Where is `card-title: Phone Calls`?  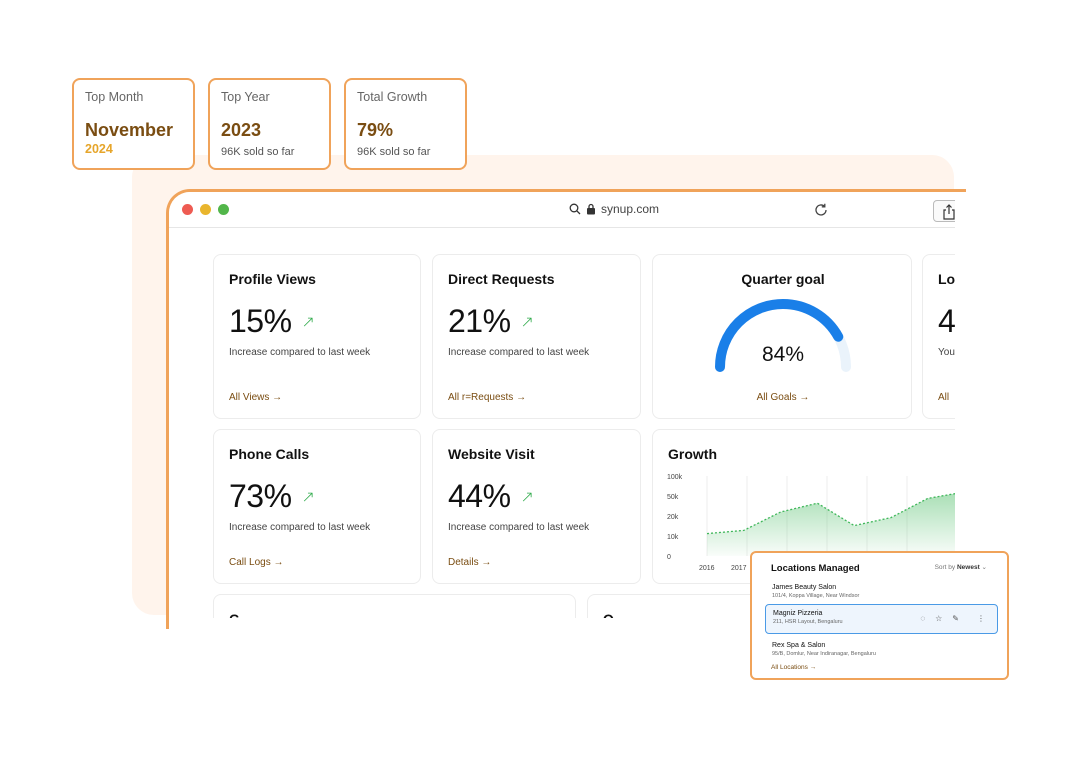 card-title: Phone Calls is located at coordinates (269, 454).